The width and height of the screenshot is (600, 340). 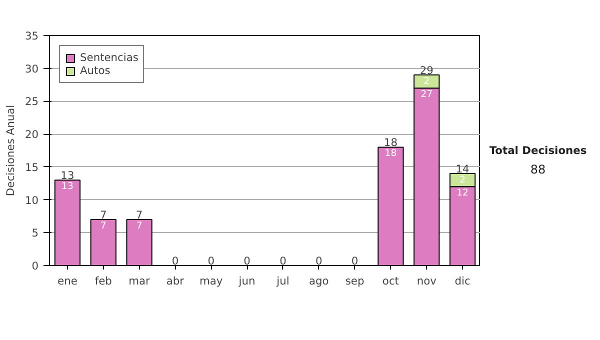 I want to click on data-label: 13, so click(x=68, y=186).